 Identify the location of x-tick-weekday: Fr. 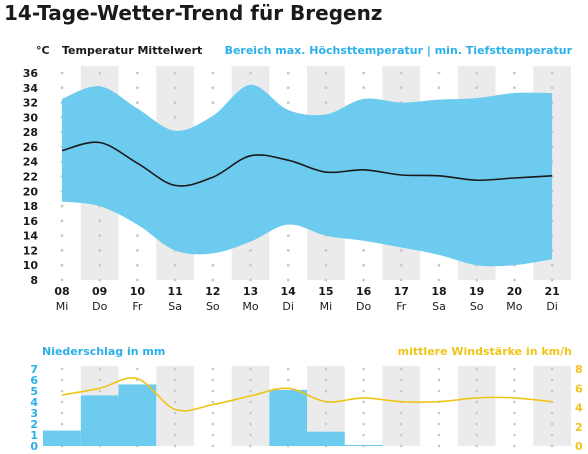
(137, 306).